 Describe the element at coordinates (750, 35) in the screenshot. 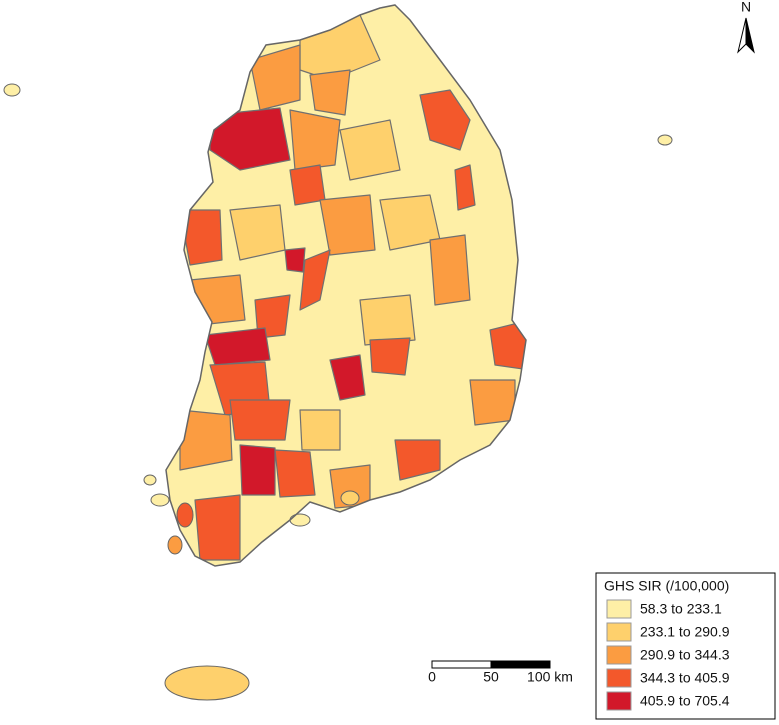

I see `arrow-right` at that location.